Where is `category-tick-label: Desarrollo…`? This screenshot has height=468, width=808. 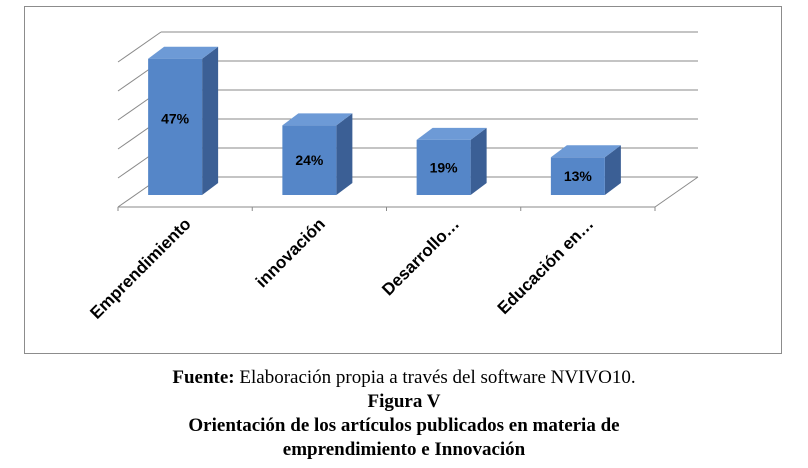
category-tick-label: Desarrollo… is located at coordinates (420, 256).